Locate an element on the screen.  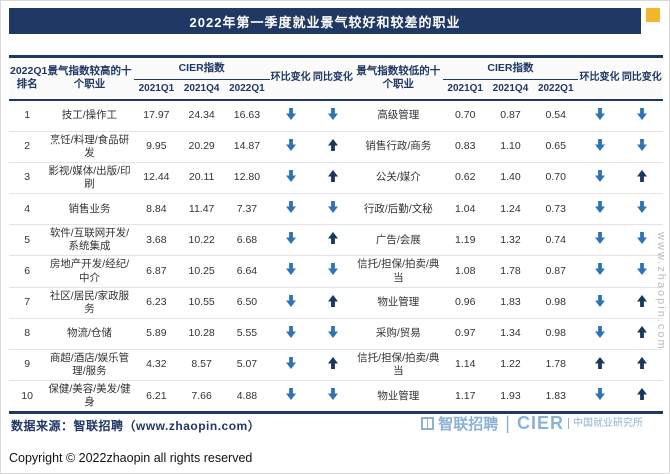
yoy-change-header: 同比变化 is located at coordinates (333, 78).